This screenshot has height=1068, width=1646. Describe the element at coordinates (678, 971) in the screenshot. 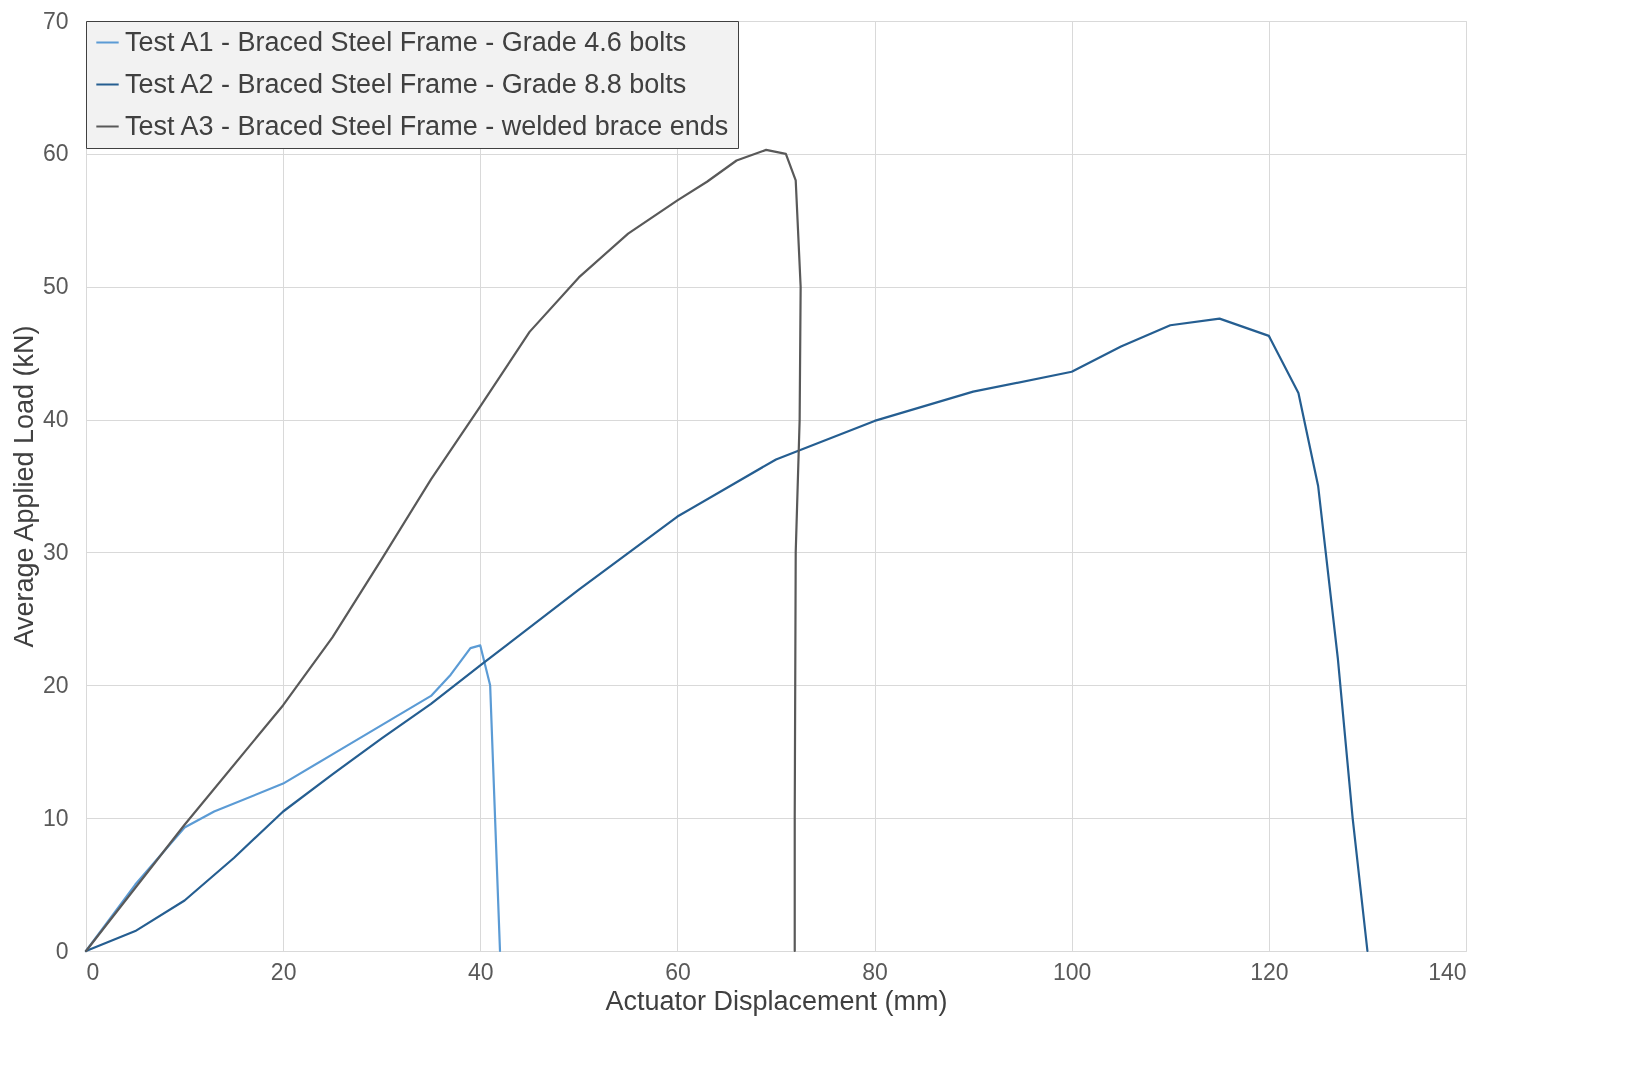

I see `x-tick-label: 60` at that location.